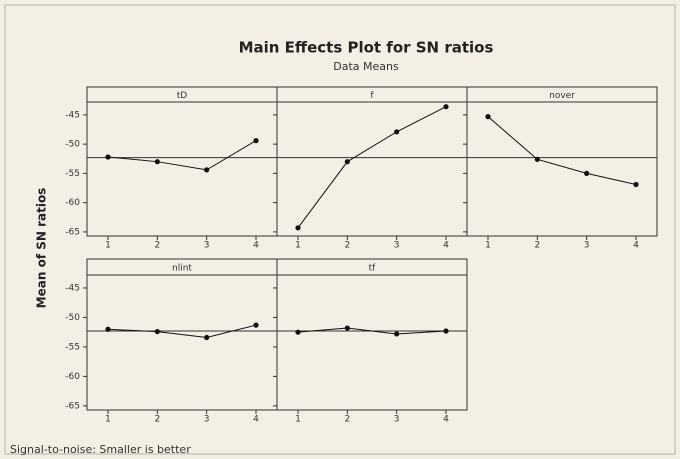 This screenshot has width=680, height=459. I want to click on y-axis-label: Mean of SN ratios, so click(42, 248).